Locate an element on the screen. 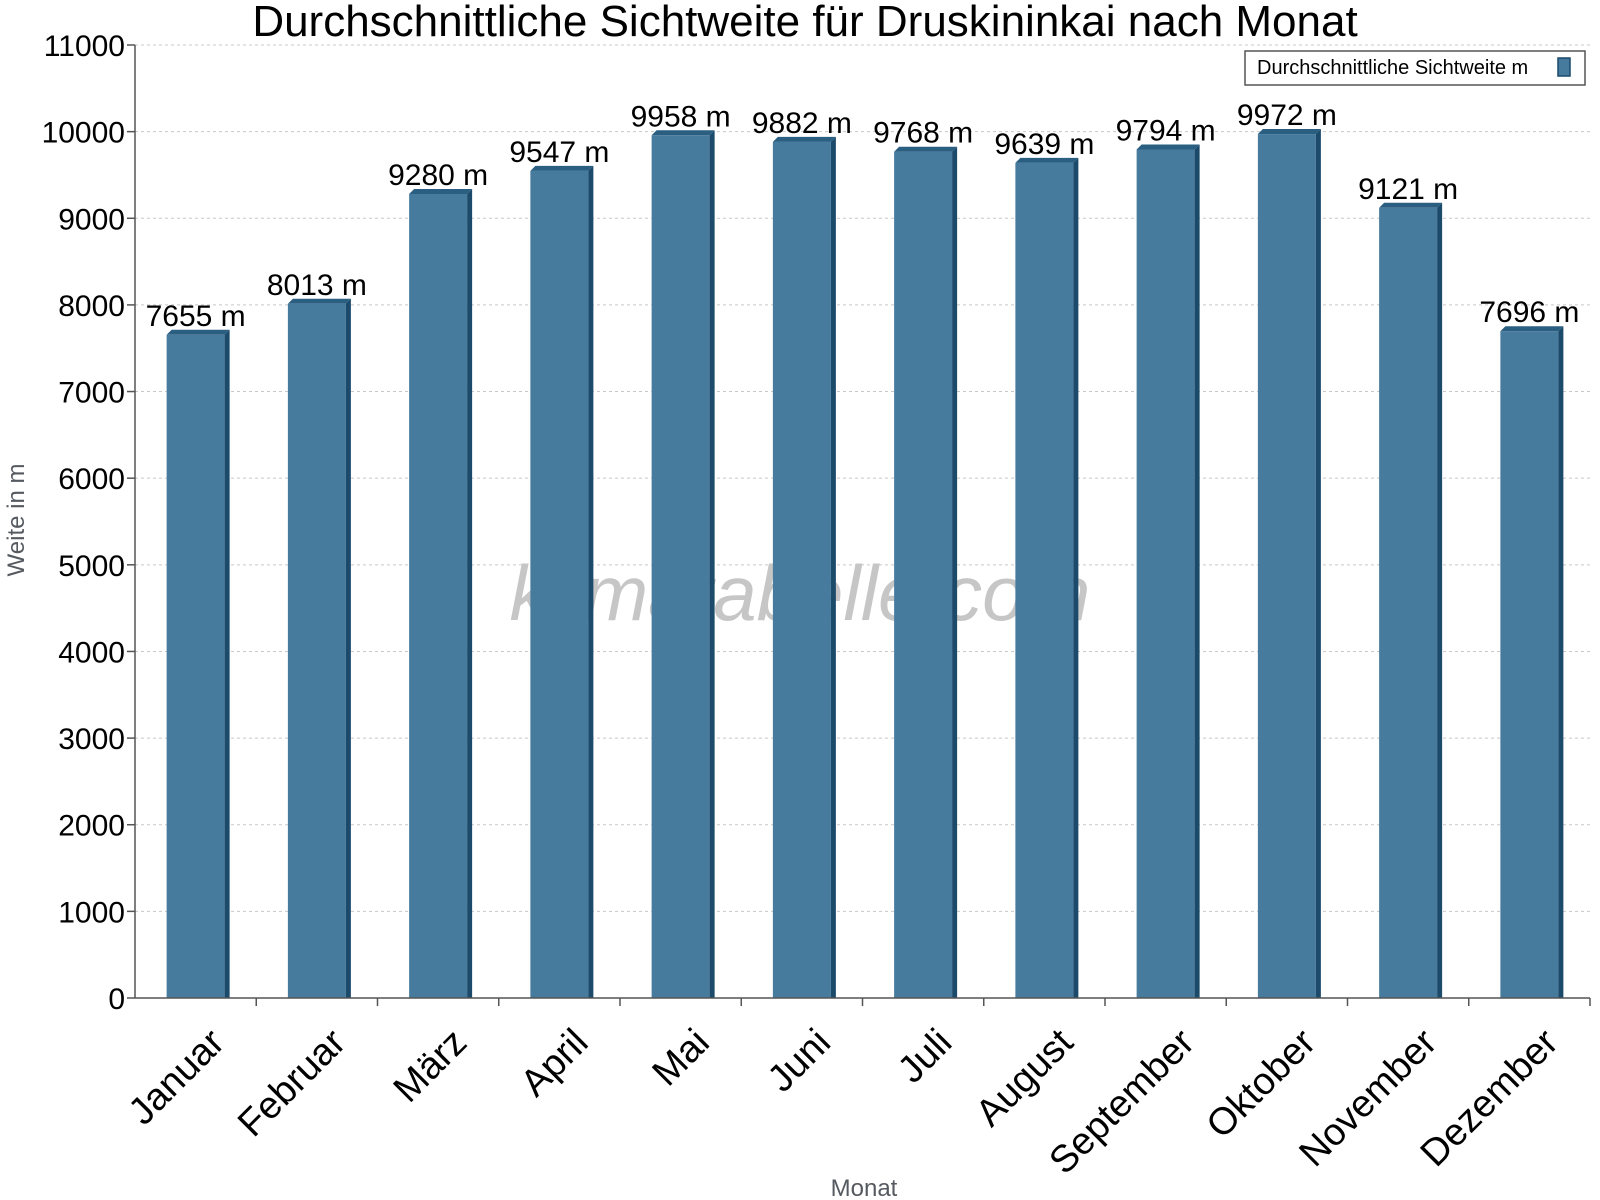 The image size is (1600, 1200). x-tick-label: Mai is located at coordinates (681, 1057).